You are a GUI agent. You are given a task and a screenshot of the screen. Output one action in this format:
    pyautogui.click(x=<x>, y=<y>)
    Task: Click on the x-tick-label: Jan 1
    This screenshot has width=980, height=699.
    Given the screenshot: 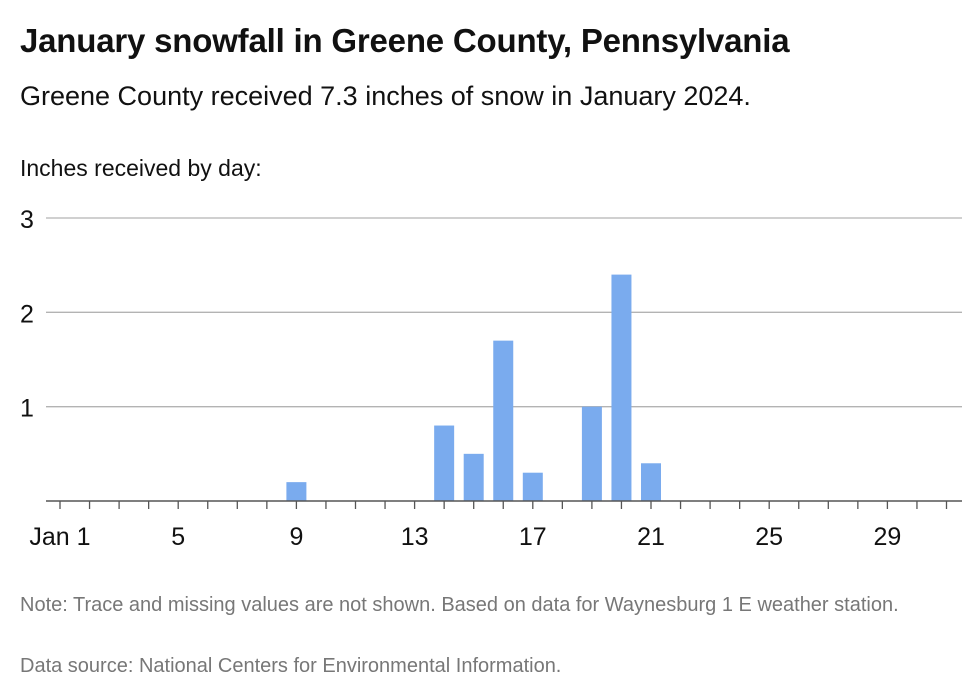 What is the action you would take?
    pyautogui.click(x=59, y=537)
    